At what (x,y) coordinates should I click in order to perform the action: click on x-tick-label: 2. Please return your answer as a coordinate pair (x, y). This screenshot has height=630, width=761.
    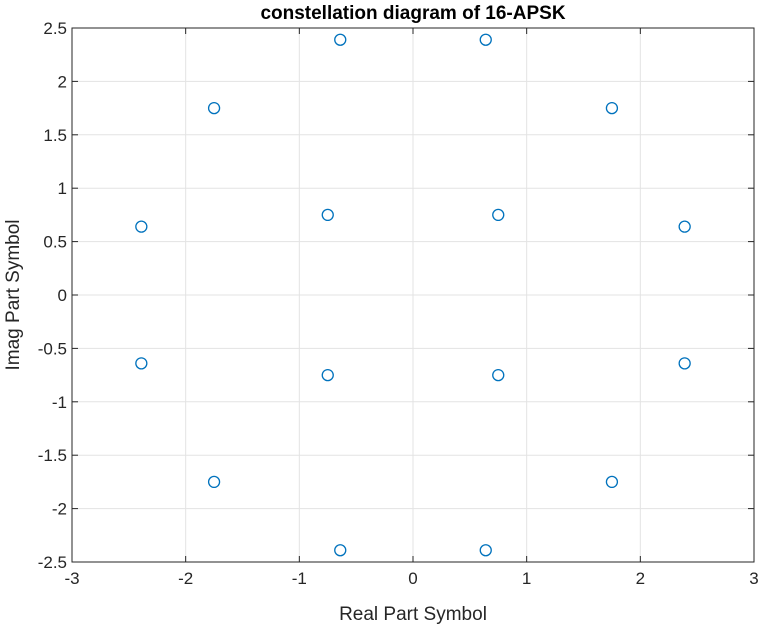
    Looking at the image, I should click on (640, 578).